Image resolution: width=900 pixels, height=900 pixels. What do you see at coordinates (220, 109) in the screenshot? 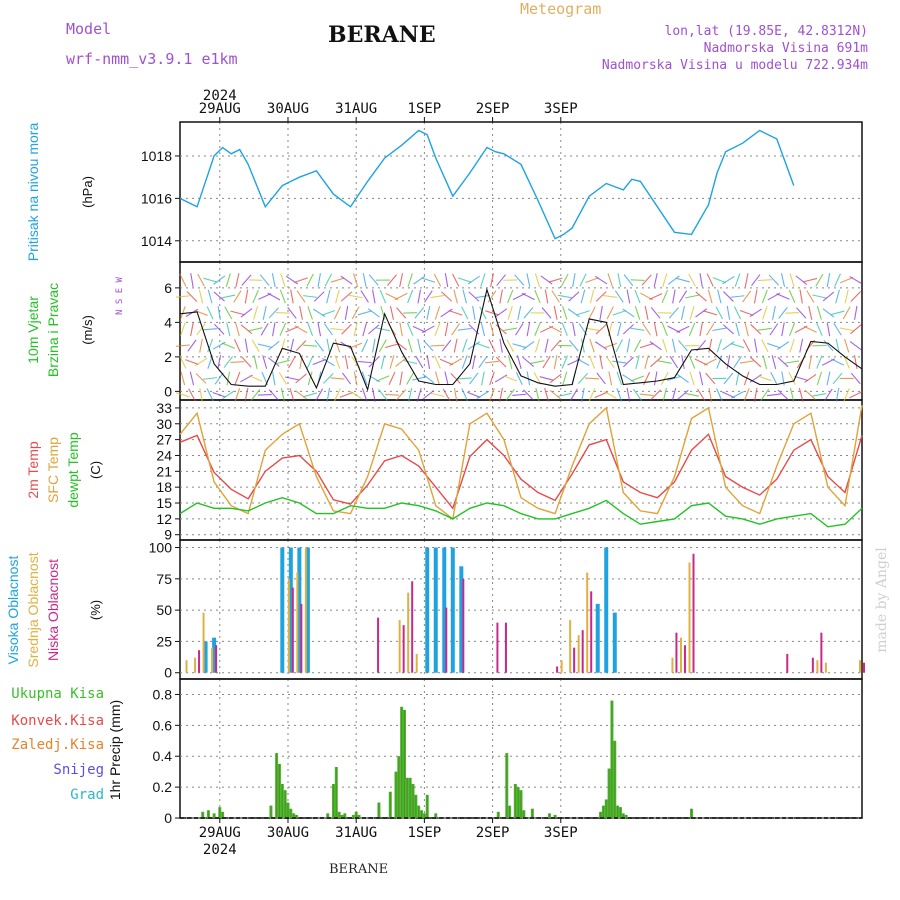
I see `top-day-label: 29AUG` at bounding box center [220, 109].